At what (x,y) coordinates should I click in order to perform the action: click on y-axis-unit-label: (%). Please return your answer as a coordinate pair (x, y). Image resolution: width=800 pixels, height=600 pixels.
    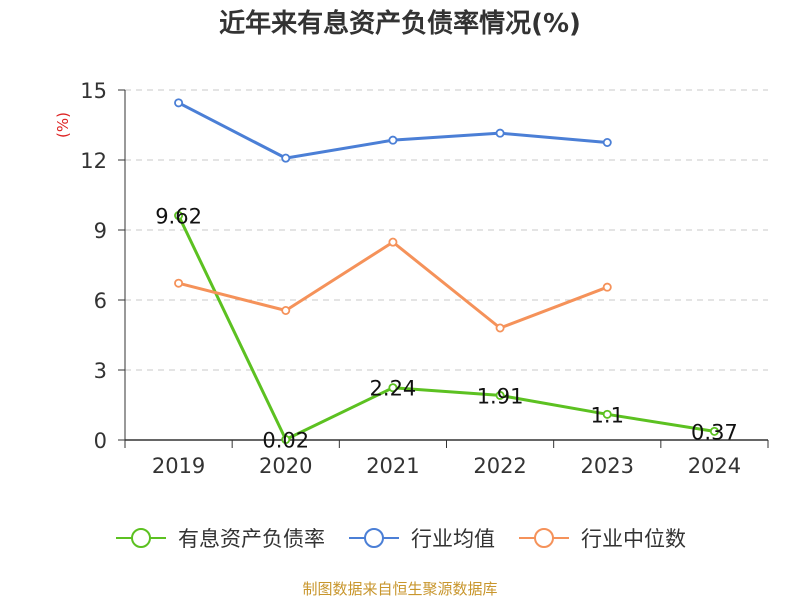
    Looking at the image, I should click on (63, 125).